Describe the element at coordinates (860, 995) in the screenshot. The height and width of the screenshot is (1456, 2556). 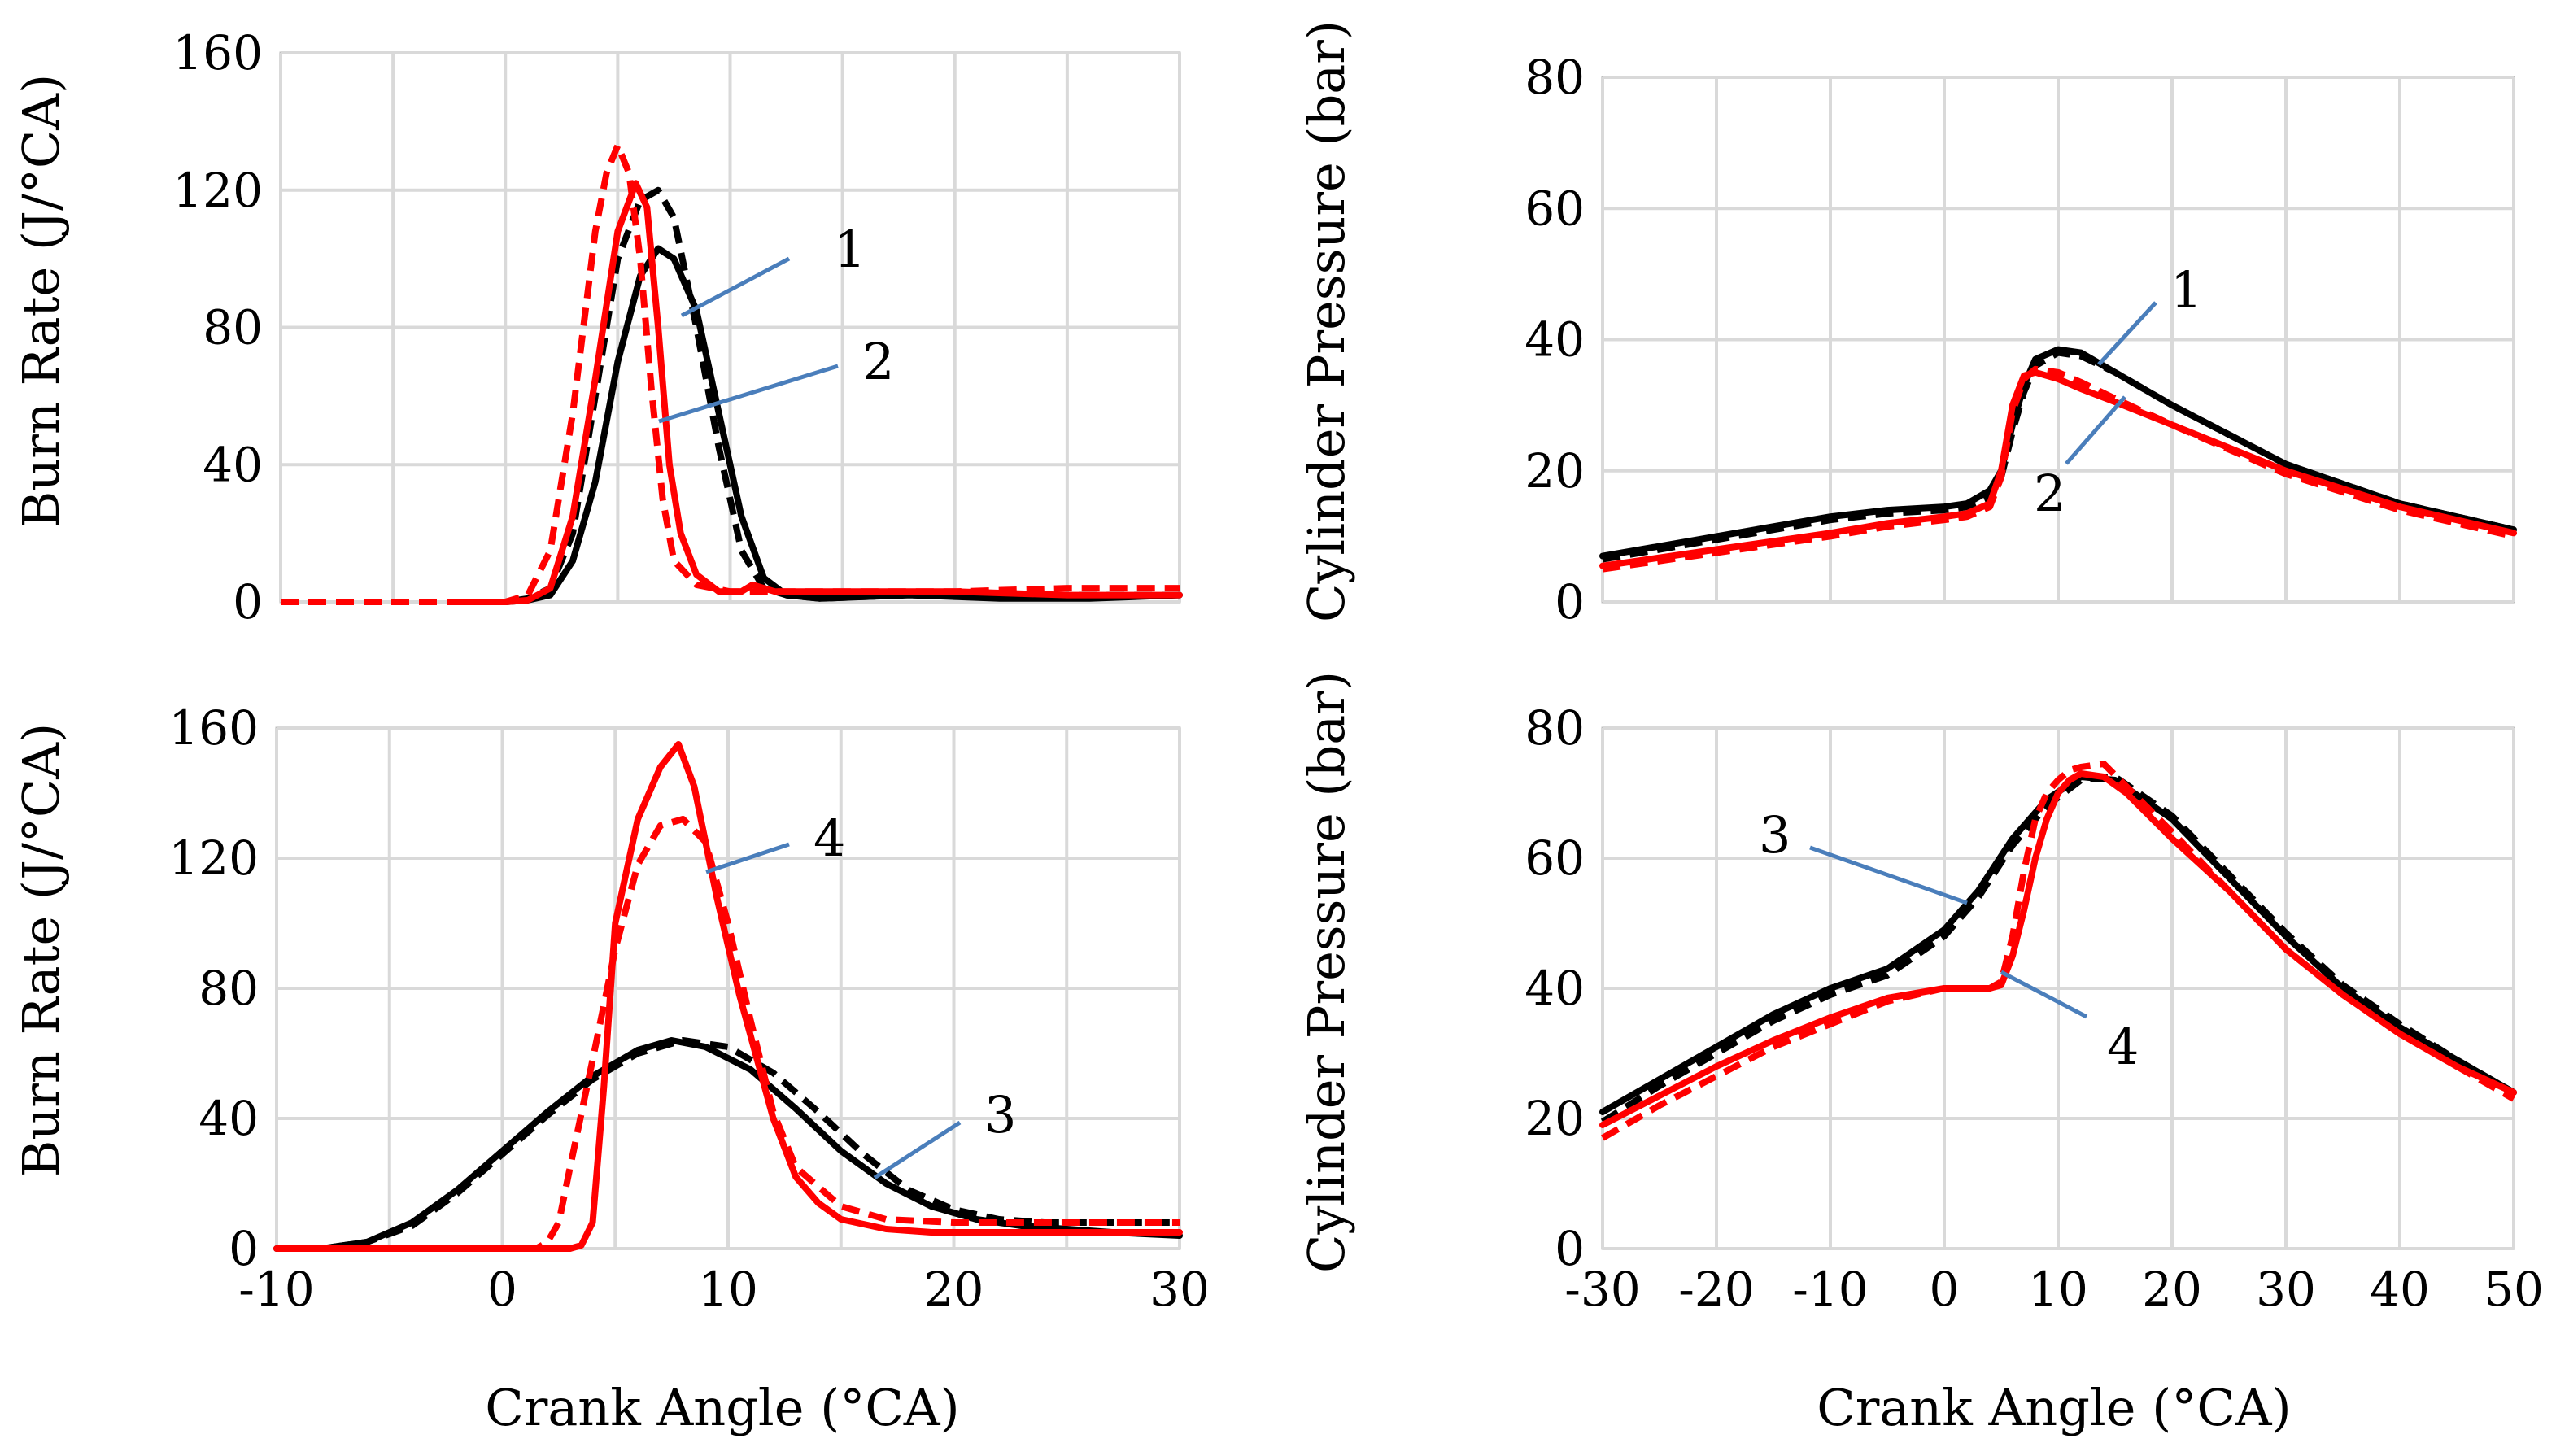
I see `annotations-bottom-left: 4 3` at that location.